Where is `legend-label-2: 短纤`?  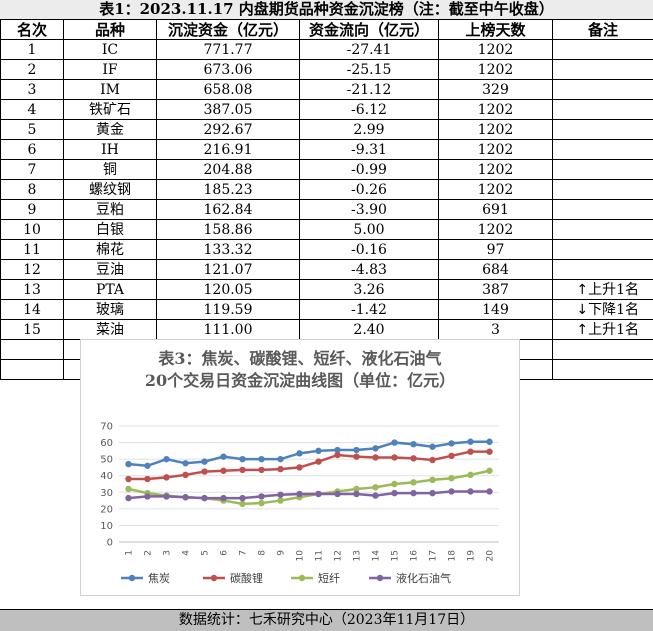 legend-label-2: 短纤 is located at coordinates (329, 578).